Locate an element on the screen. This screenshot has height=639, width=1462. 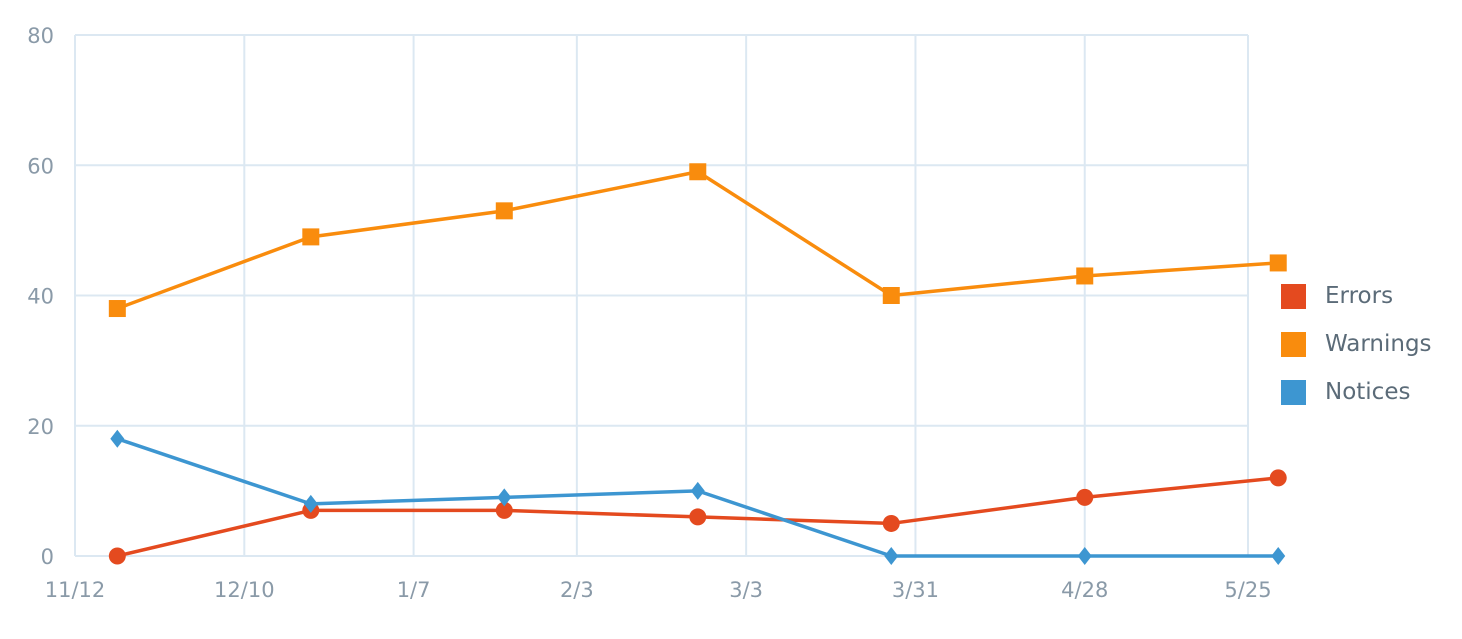
x-tick-label: 2/3 is located at coordinates (577, 590).